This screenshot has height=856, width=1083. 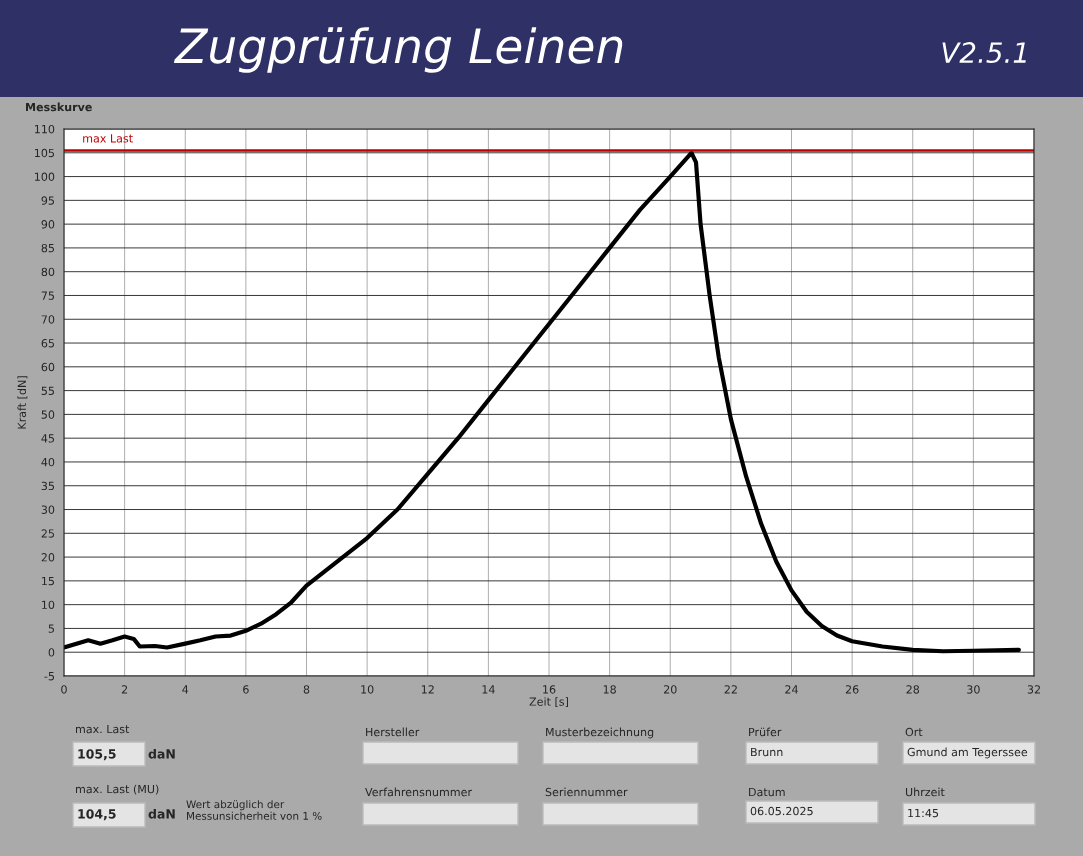 I want to click on text: Musterbezeichnung, so click(x=600, y=733).